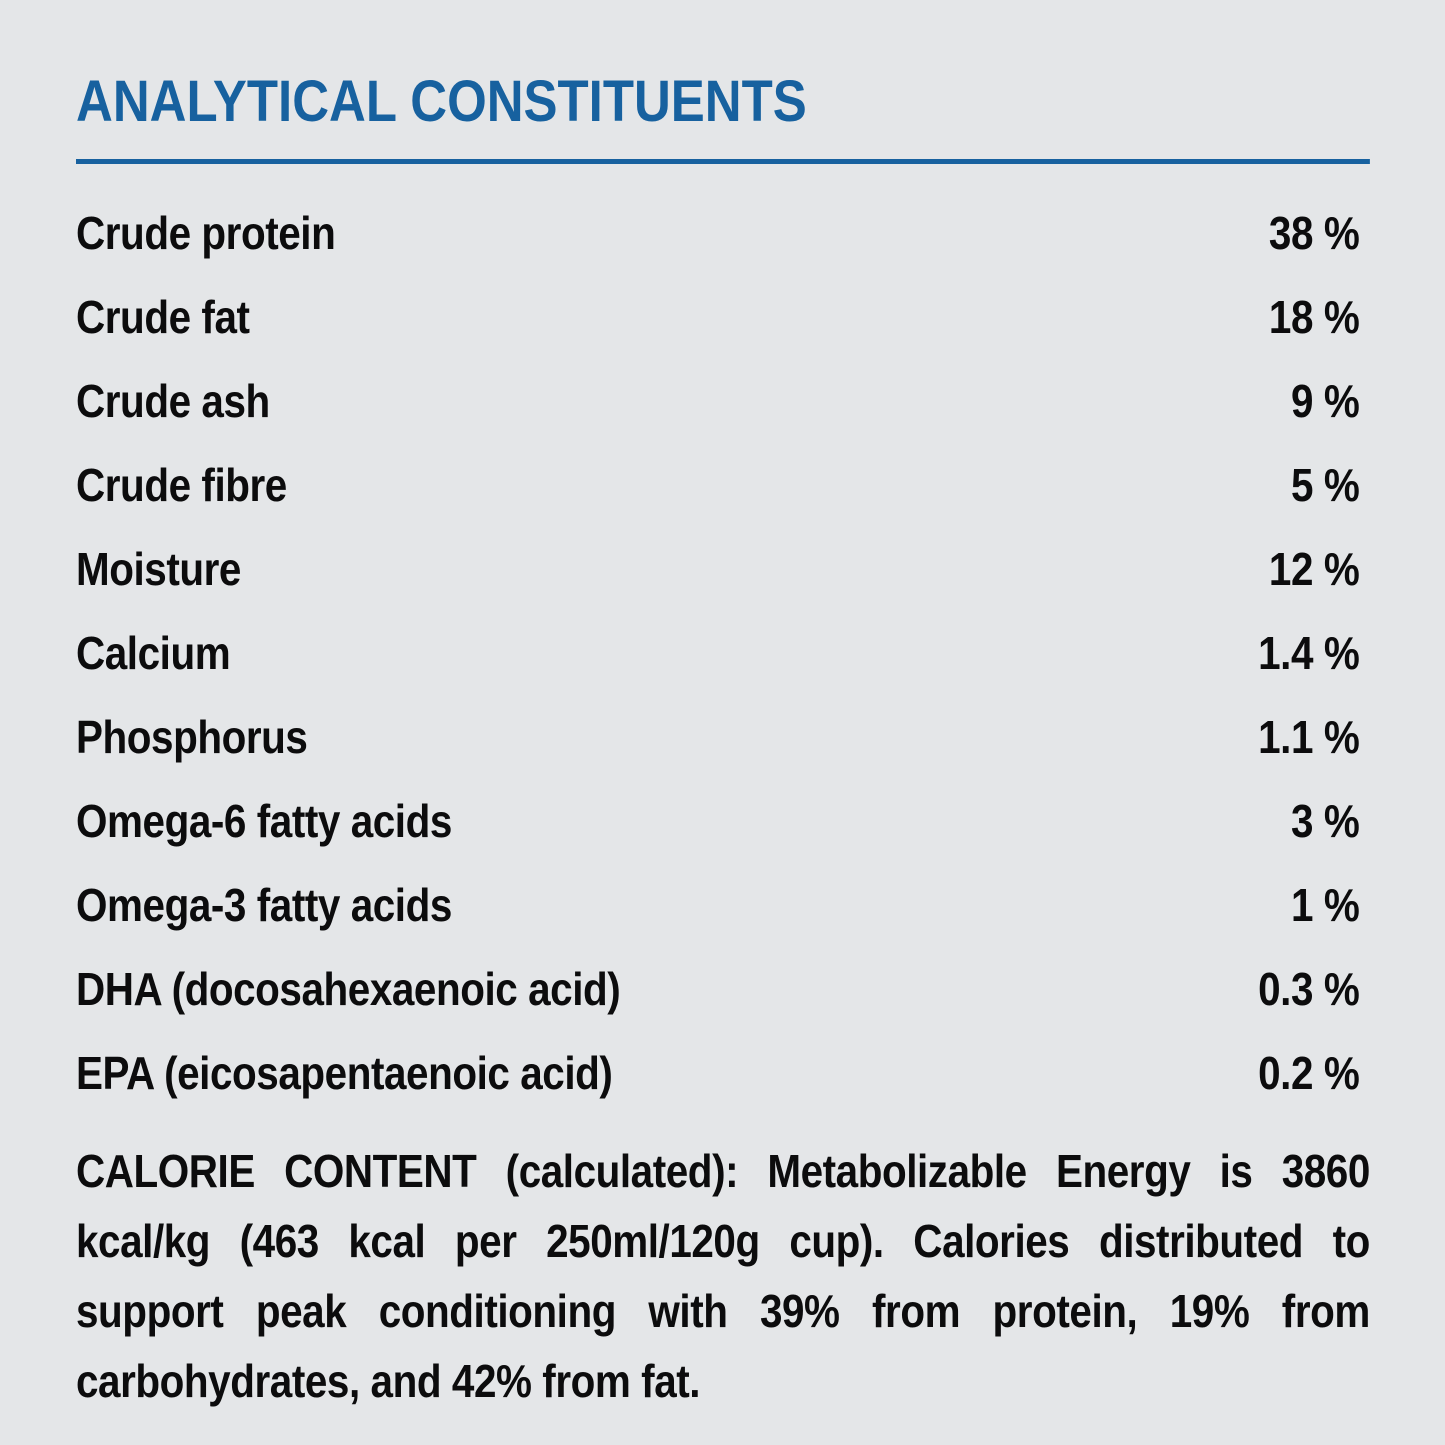  Describe the element at coordinates (1325, 484) in the screenshot. I see `constituent-value: 5 %` at that location.